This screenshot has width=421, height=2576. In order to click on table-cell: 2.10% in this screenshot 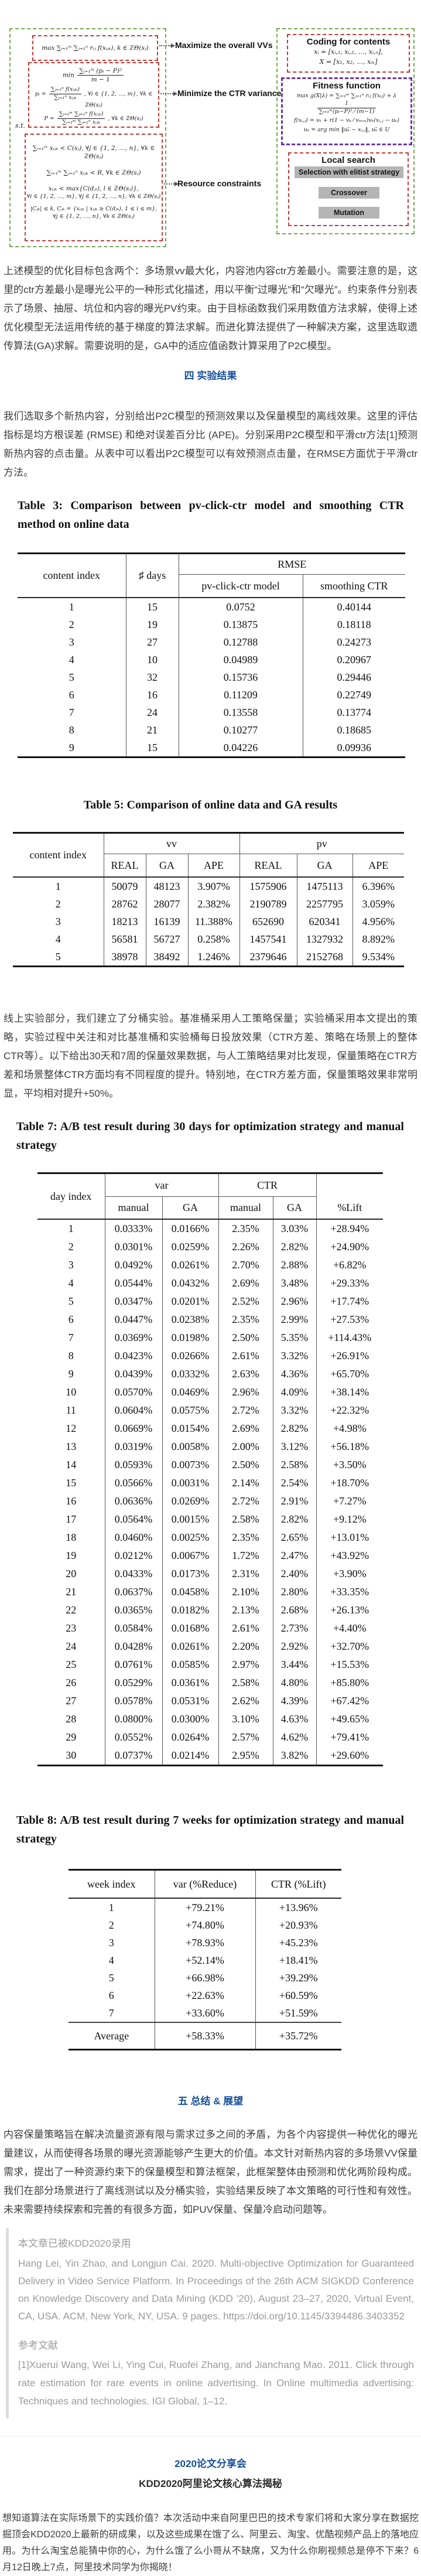, I will do `click(245, 1592)`.